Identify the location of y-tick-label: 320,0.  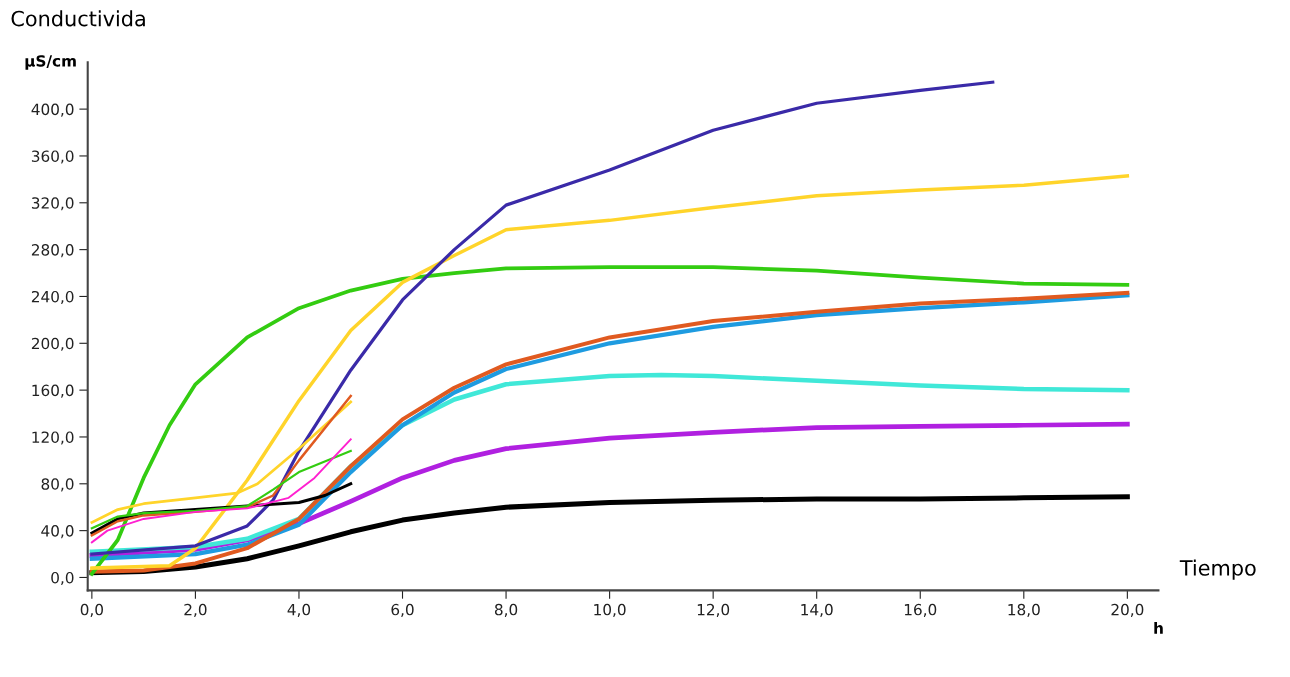
(52, 204).